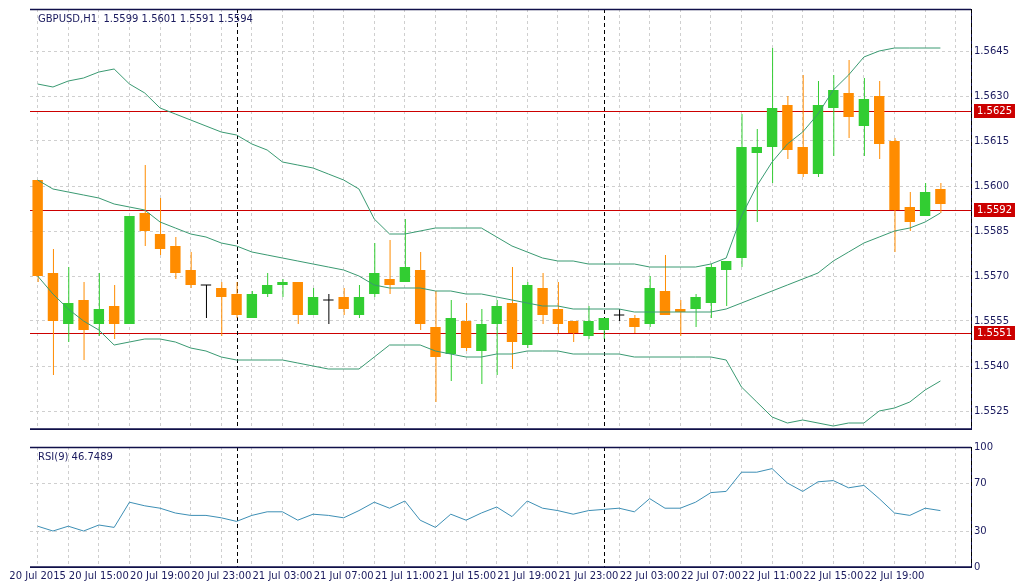  Describe the element at coordinates (994, 209) in the screenshot. I see `ref-line-label: 1.5592` at that location.